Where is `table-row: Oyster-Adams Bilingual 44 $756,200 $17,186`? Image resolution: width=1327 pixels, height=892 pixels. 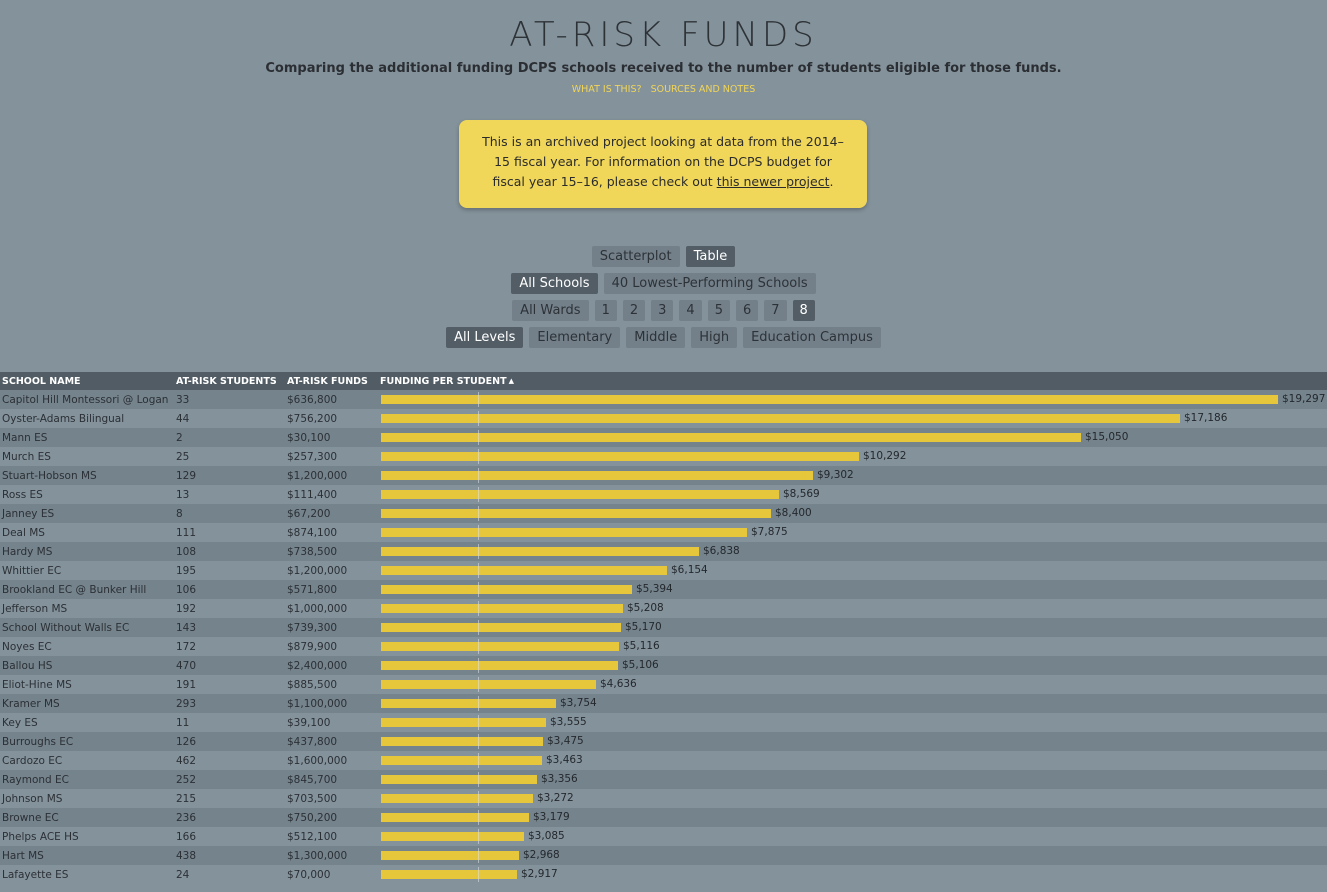
table-row: Oyster-Adams Bilingual 44 $756,200 $17,186 is located at coordinates (663, 418).